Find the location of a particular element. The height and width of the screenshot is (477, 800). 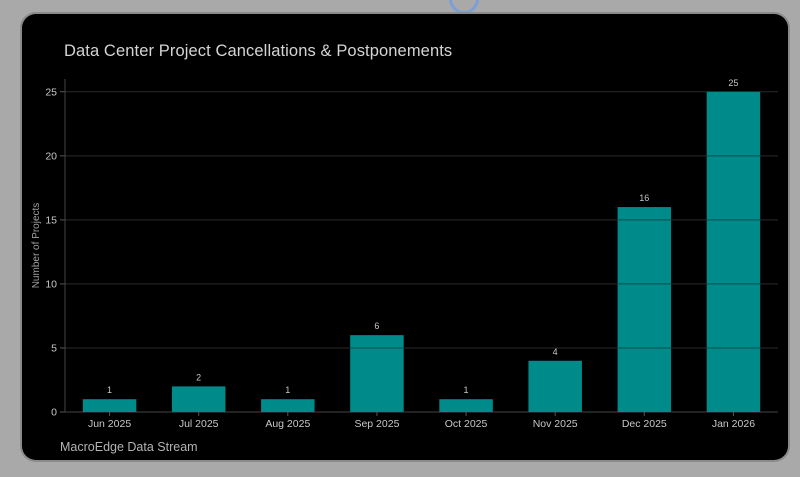

x-tick-label: Jun 2025 is located at coordinates (109, 424).